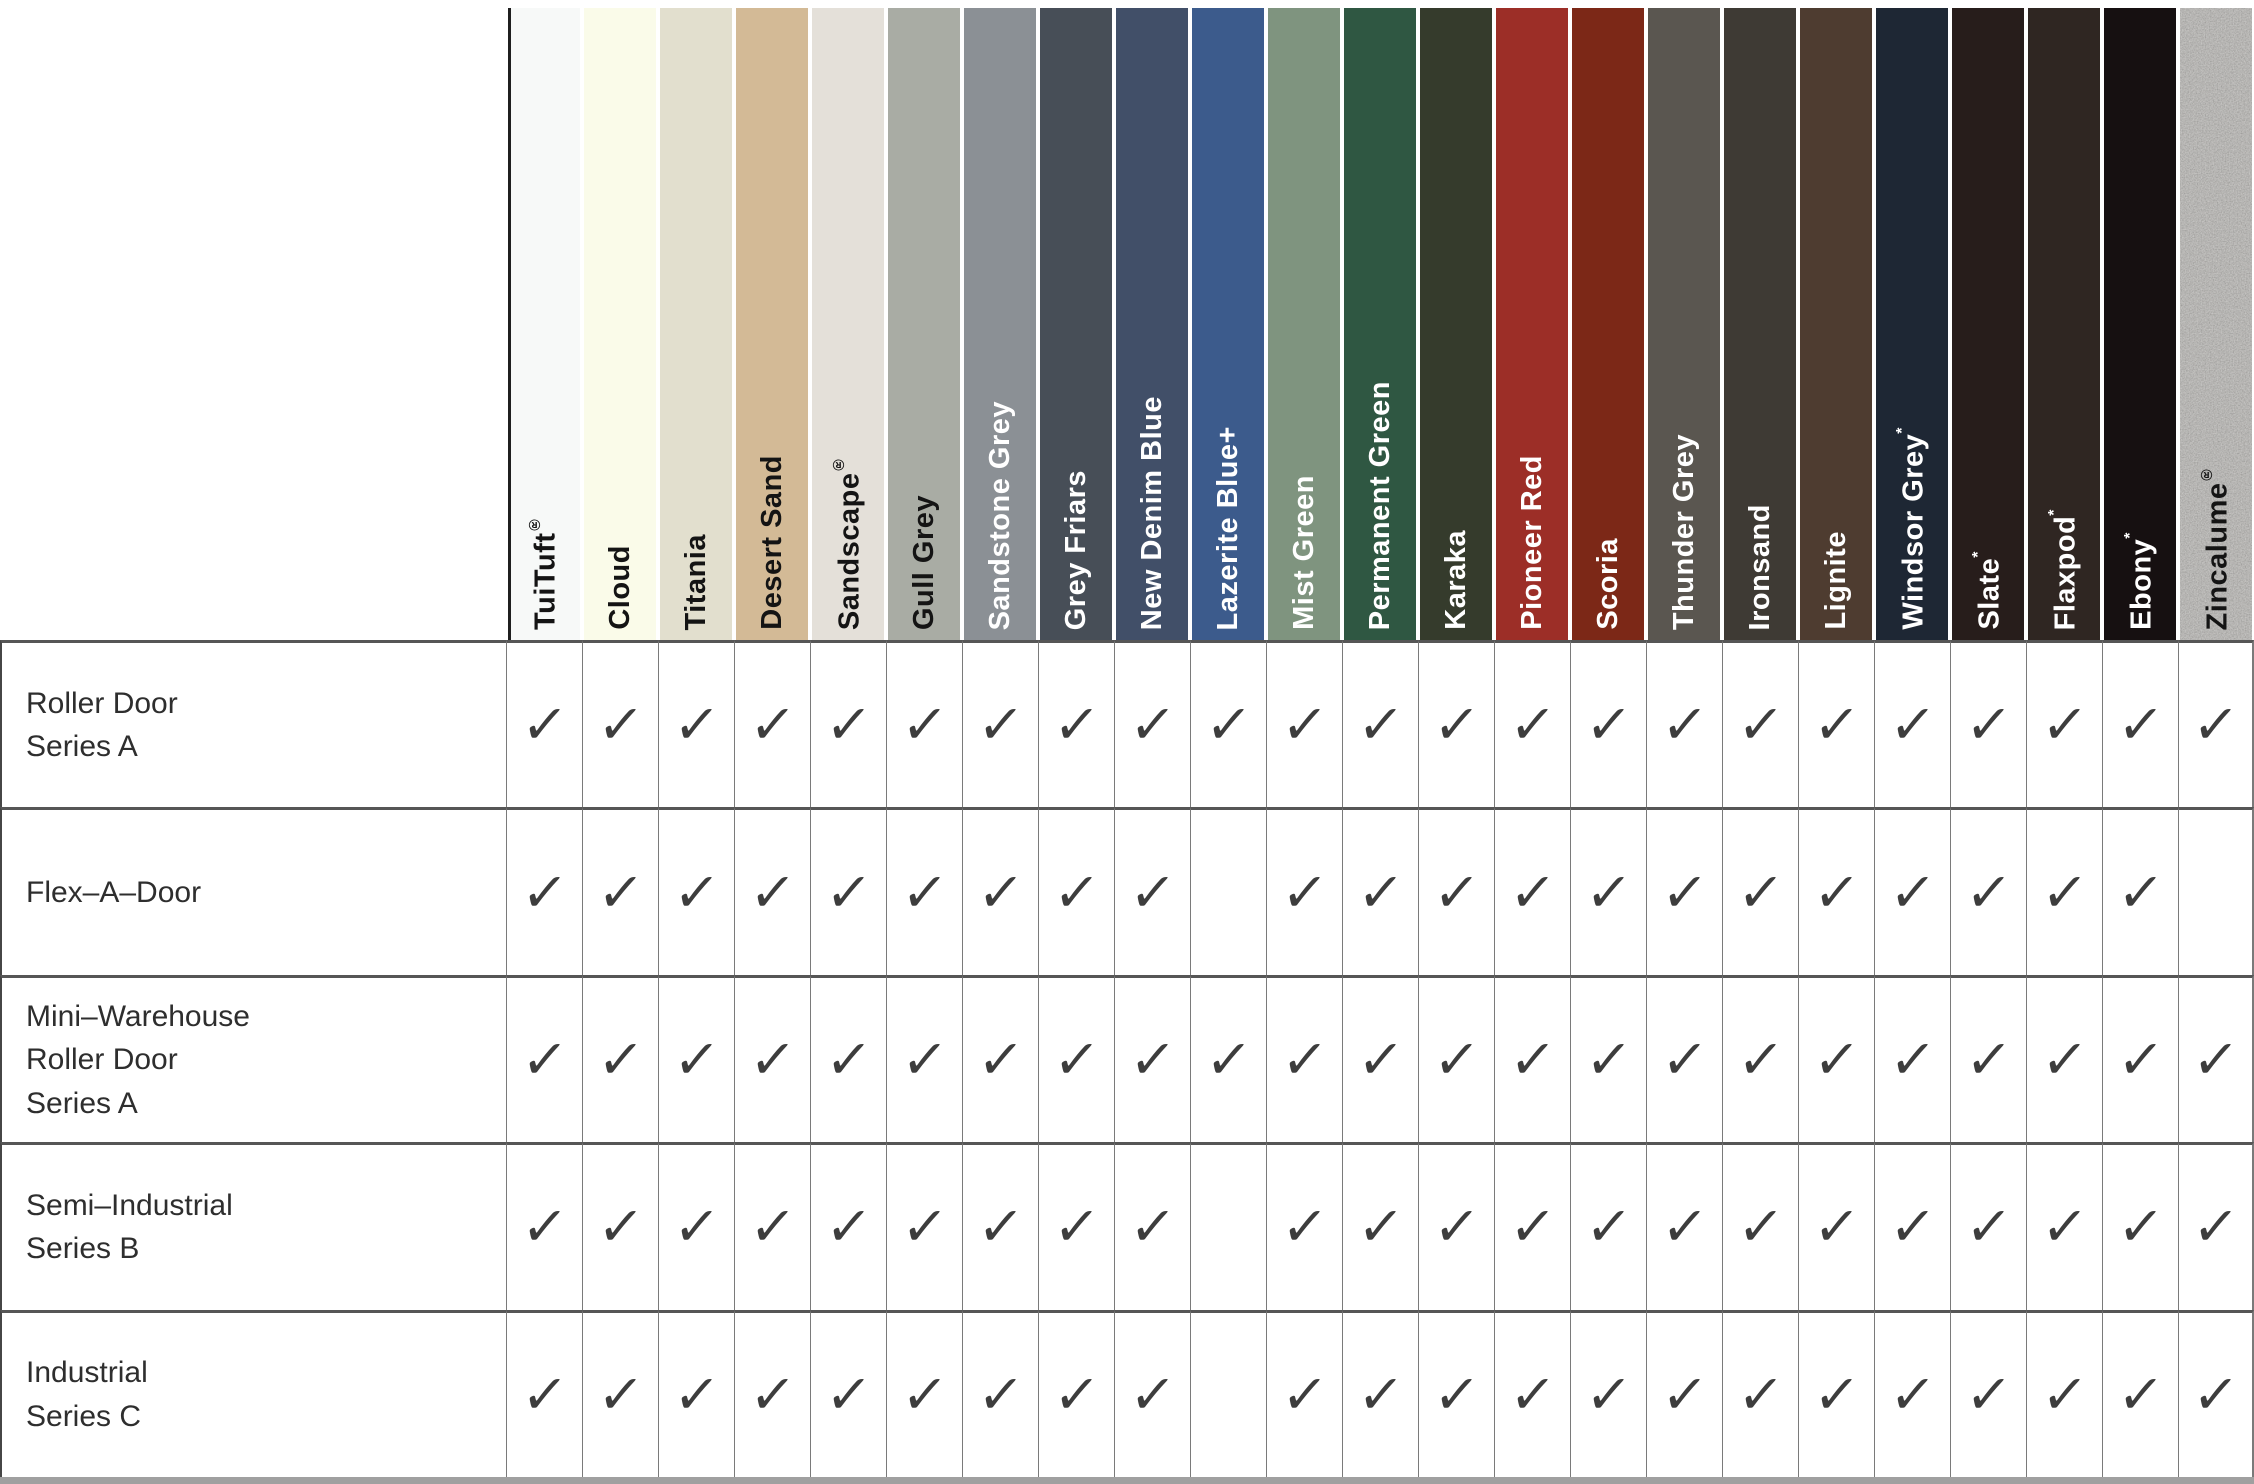  I want to click on row-label-semi-industrial-series-b: Semi–Industrial Series B, so click(253, 1226).